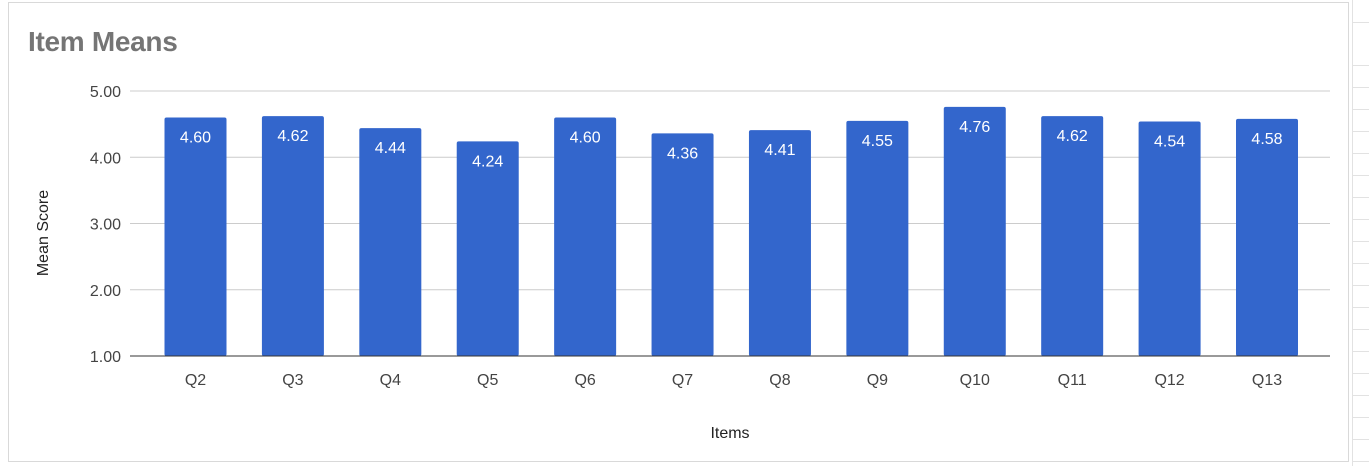 This screenshot has height=466, width=1369. What do you see at coordinates (877, 141) in the screenshot?
I see `bar-data-label: 4.55` at bounding box center [877, 141].